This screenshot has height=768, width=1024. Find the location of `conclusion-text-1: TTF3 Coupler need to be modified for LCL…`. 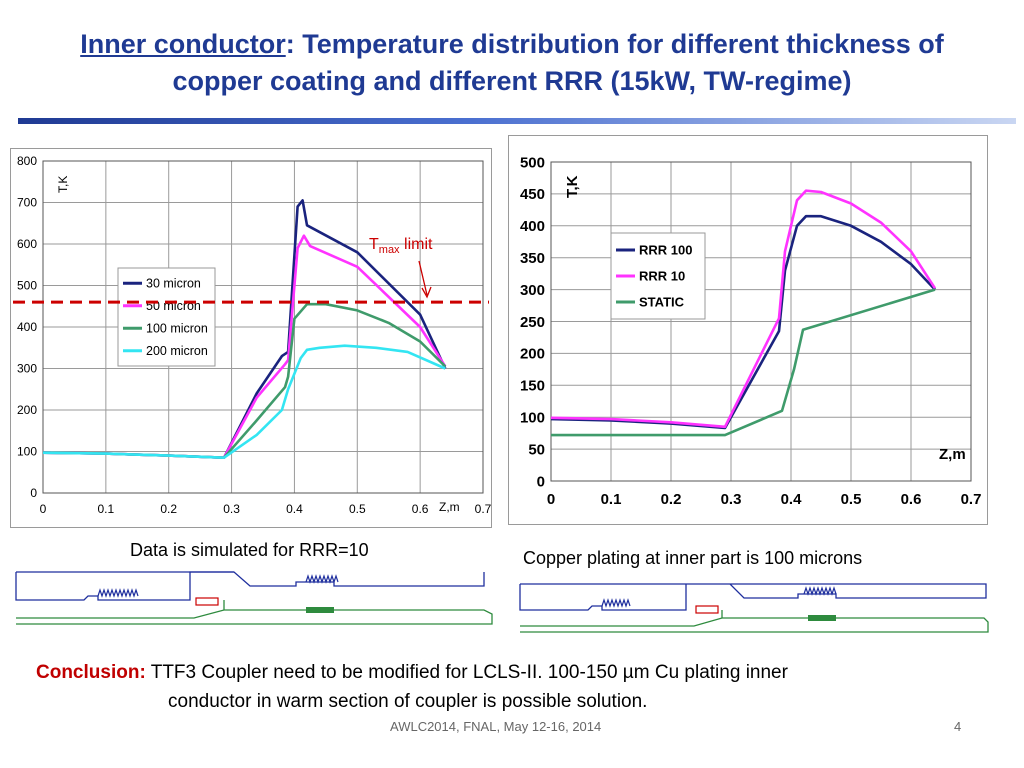

conclusion-text-1: TTF3 Coupler need to be modified for LCL… is located at coordinates (466, 672).